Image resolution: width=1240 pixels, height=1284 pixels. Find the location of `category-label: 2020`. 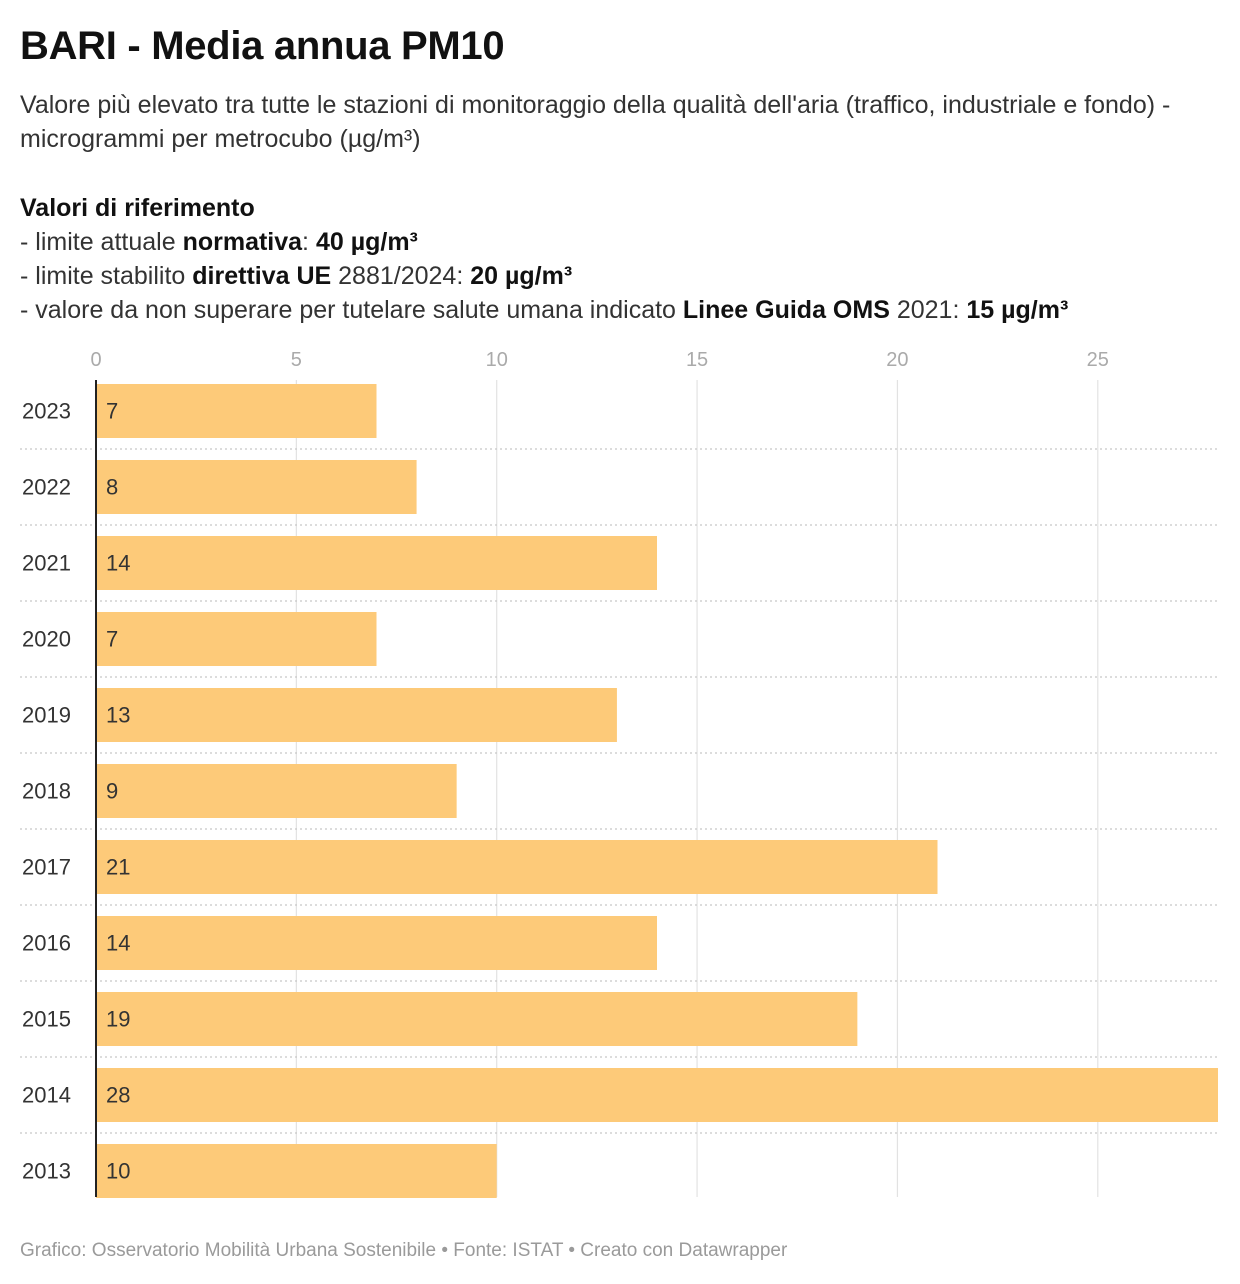

category-label: 2020 is located at coordinates (46, 639).